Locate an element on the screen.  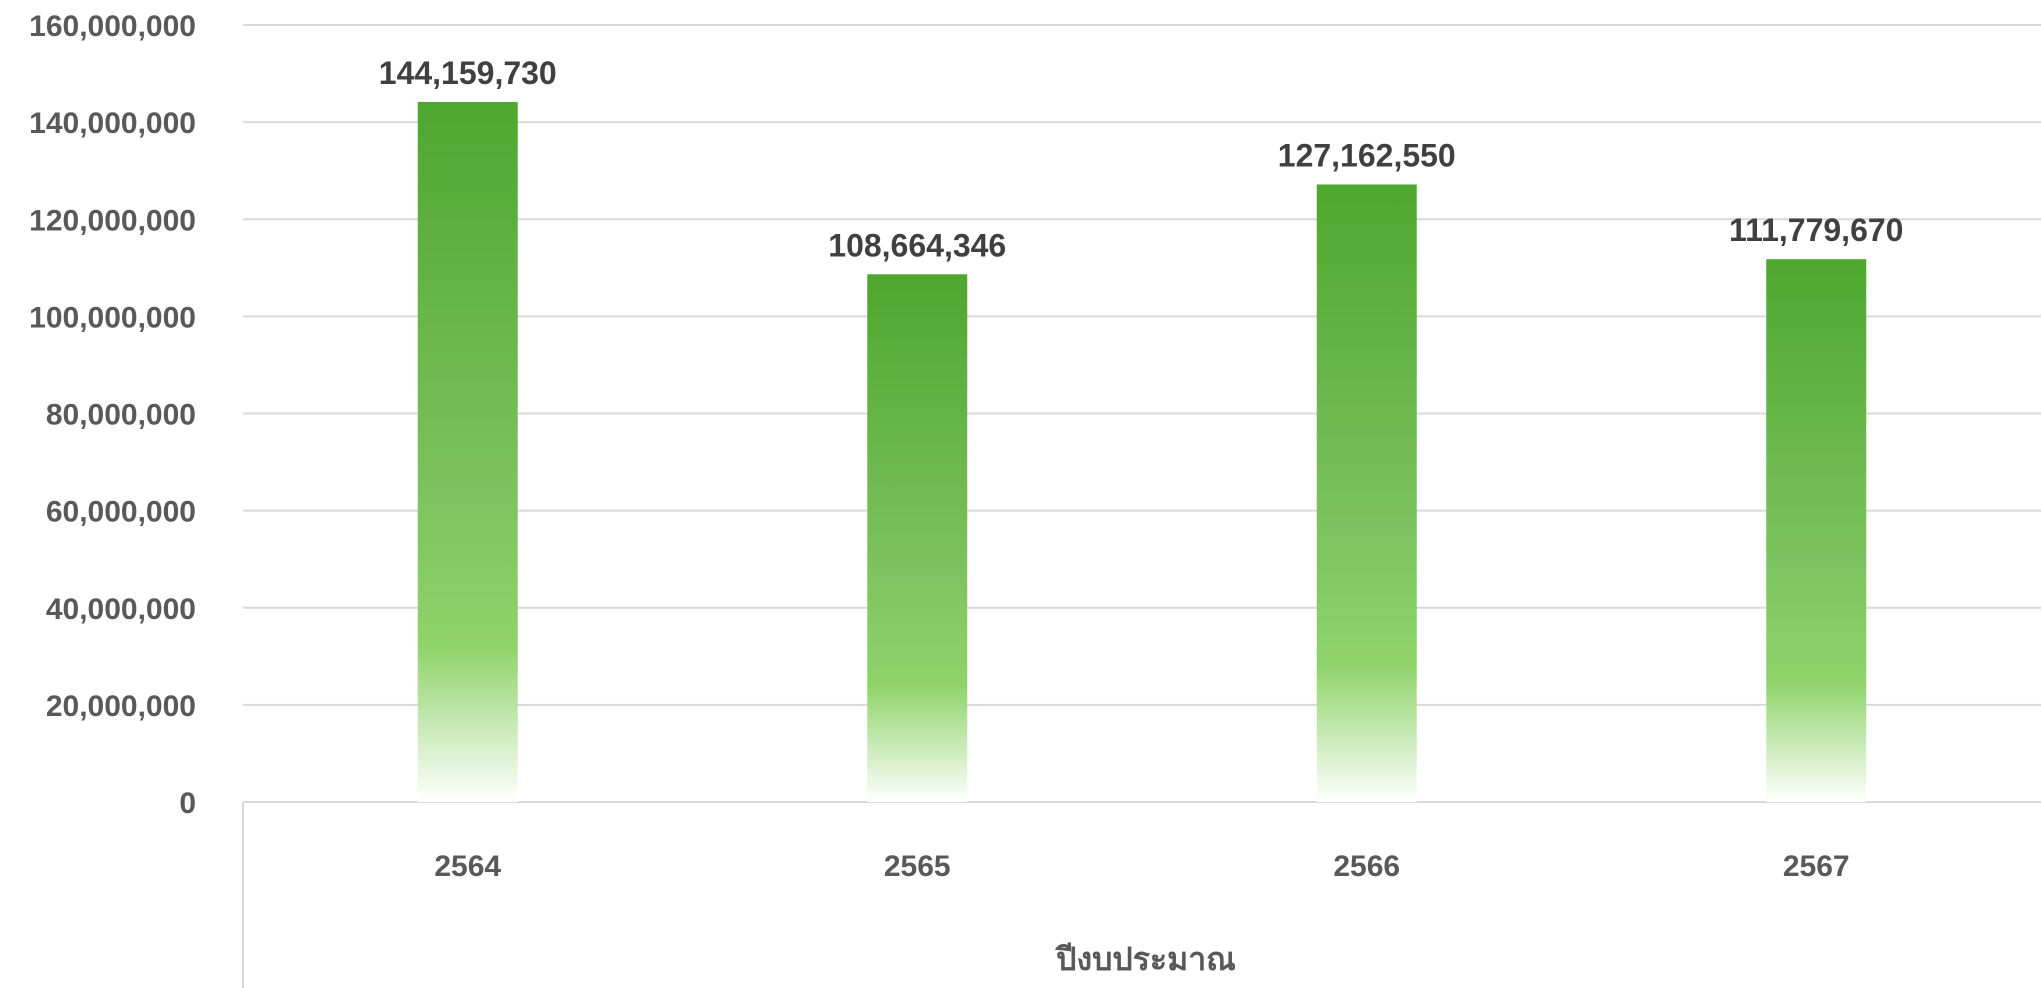
x-tick-label: 2565 is located at coordinates (917, 866).